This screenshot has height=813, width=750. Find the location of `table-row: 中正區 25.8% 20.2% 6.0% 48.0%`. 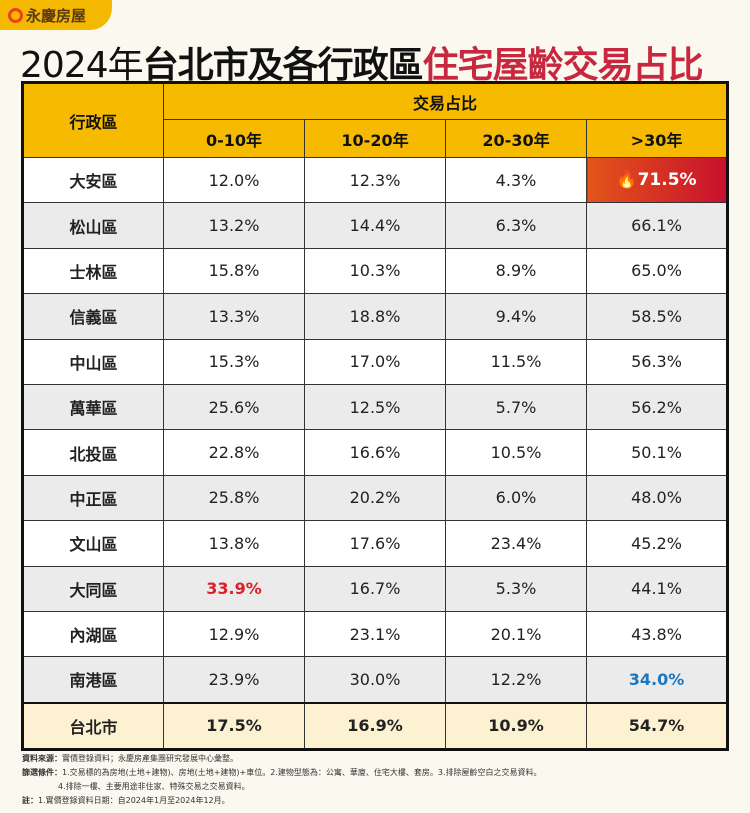

table-row: 中正區 25.8% 20.2% 6.0% 48.0% is located at coordinates (375, 498).